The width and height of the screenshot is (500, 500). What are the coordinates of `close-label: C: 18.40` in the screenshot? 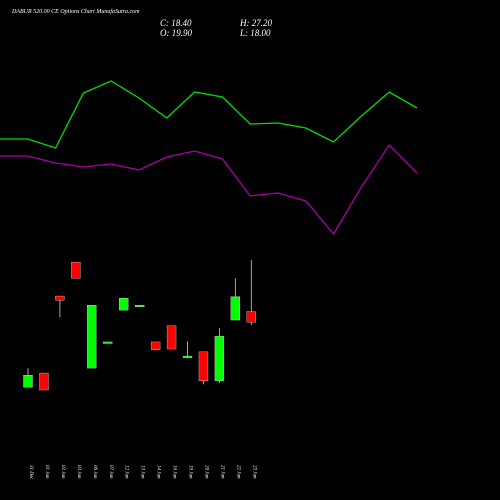 It's located at (176, 23).